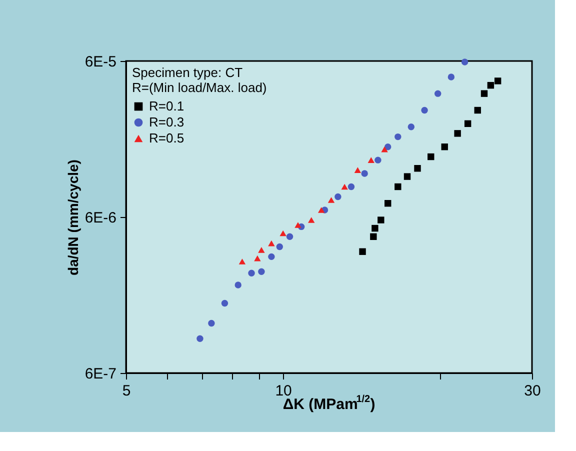 The width and height of the screenshot is (576, 451). Describe the element at coordinates (166, 122) in the screenshot. I see `legend-label: R=0.3` at that location.